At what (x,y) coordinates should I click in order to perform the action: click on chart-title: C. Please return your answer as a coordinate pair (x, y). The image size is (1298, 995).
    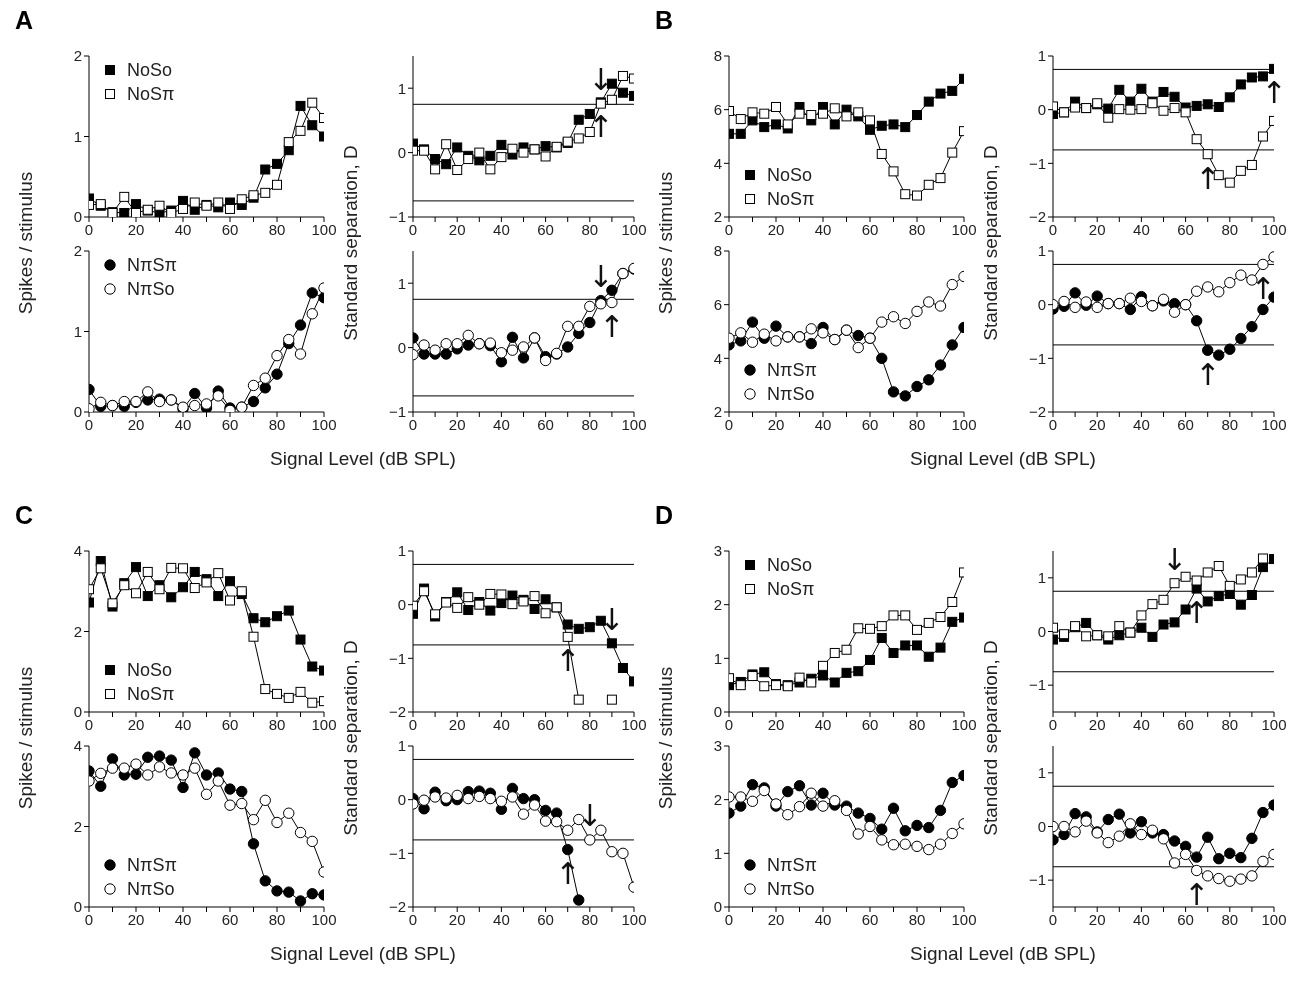
    Looking at the image, I should click on (24, 515).